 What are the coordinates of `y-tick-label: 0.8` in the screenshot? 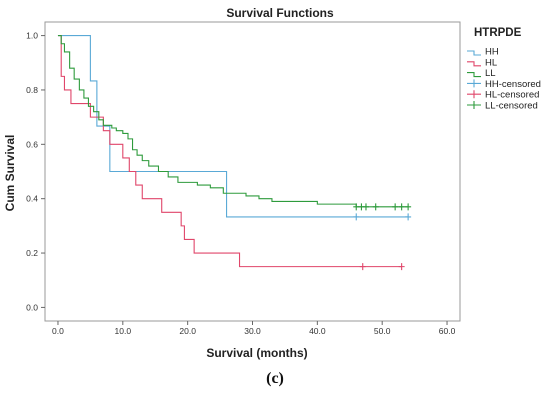 It's located at (32, 90).